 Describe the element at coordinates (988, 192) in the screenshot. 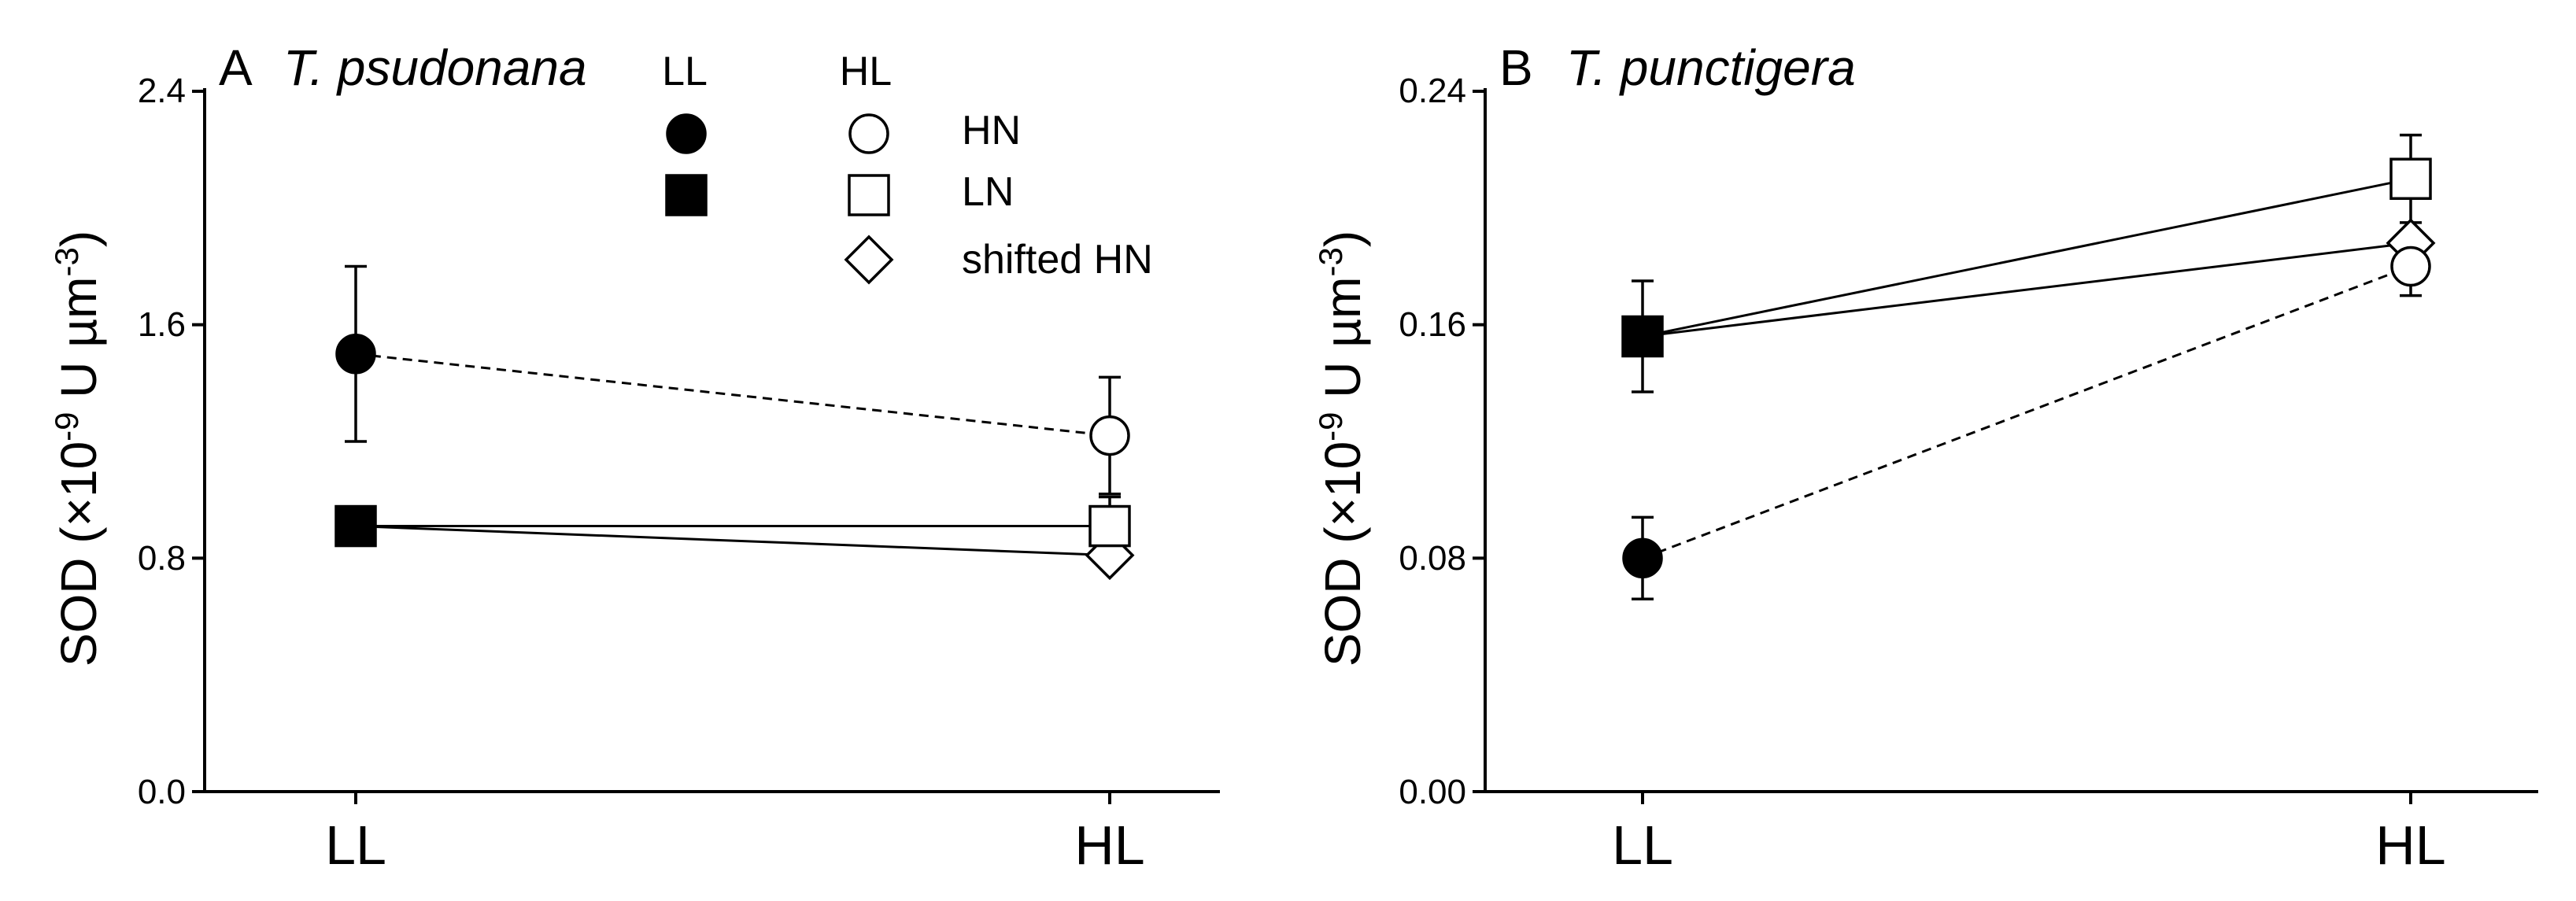

I see `legend-label-ln: LN` at that location.